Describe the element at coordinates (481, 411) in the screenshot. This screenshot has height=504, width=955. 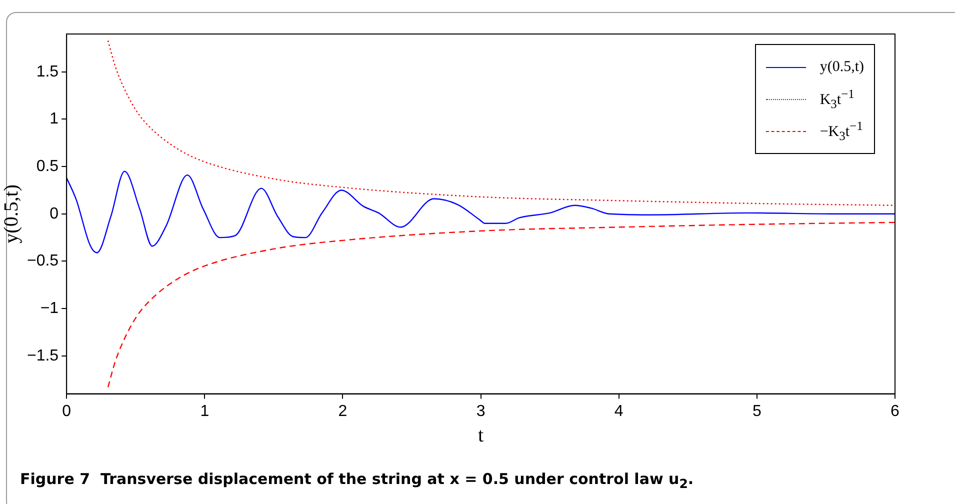
I see `x-tick-label: 3` at that location.